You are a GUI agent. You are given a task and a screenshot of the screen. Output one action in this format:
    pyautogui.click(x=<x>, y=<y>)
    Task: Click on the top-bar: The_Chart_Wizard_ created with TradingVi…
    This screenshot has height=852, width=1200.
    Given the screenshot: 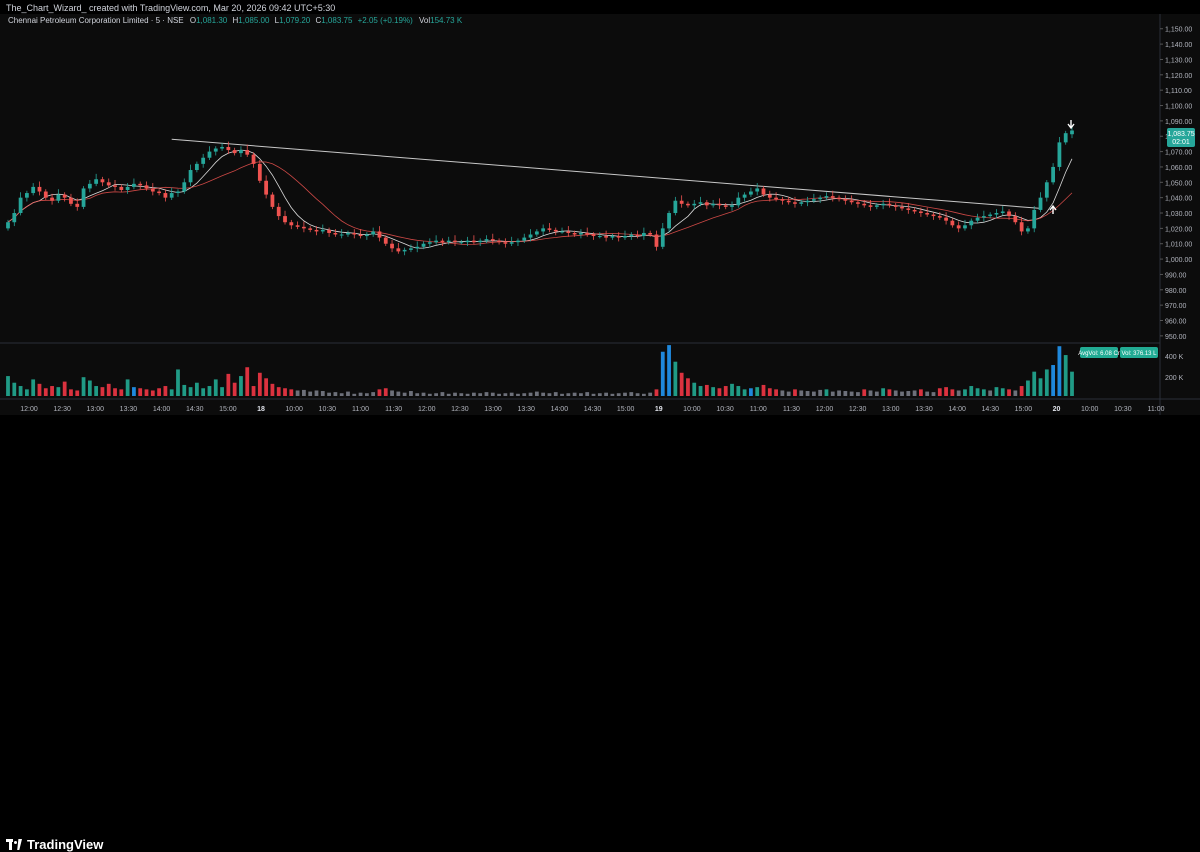 What is the action you would take?
    pyautogui.click(x=600, y=7)
    